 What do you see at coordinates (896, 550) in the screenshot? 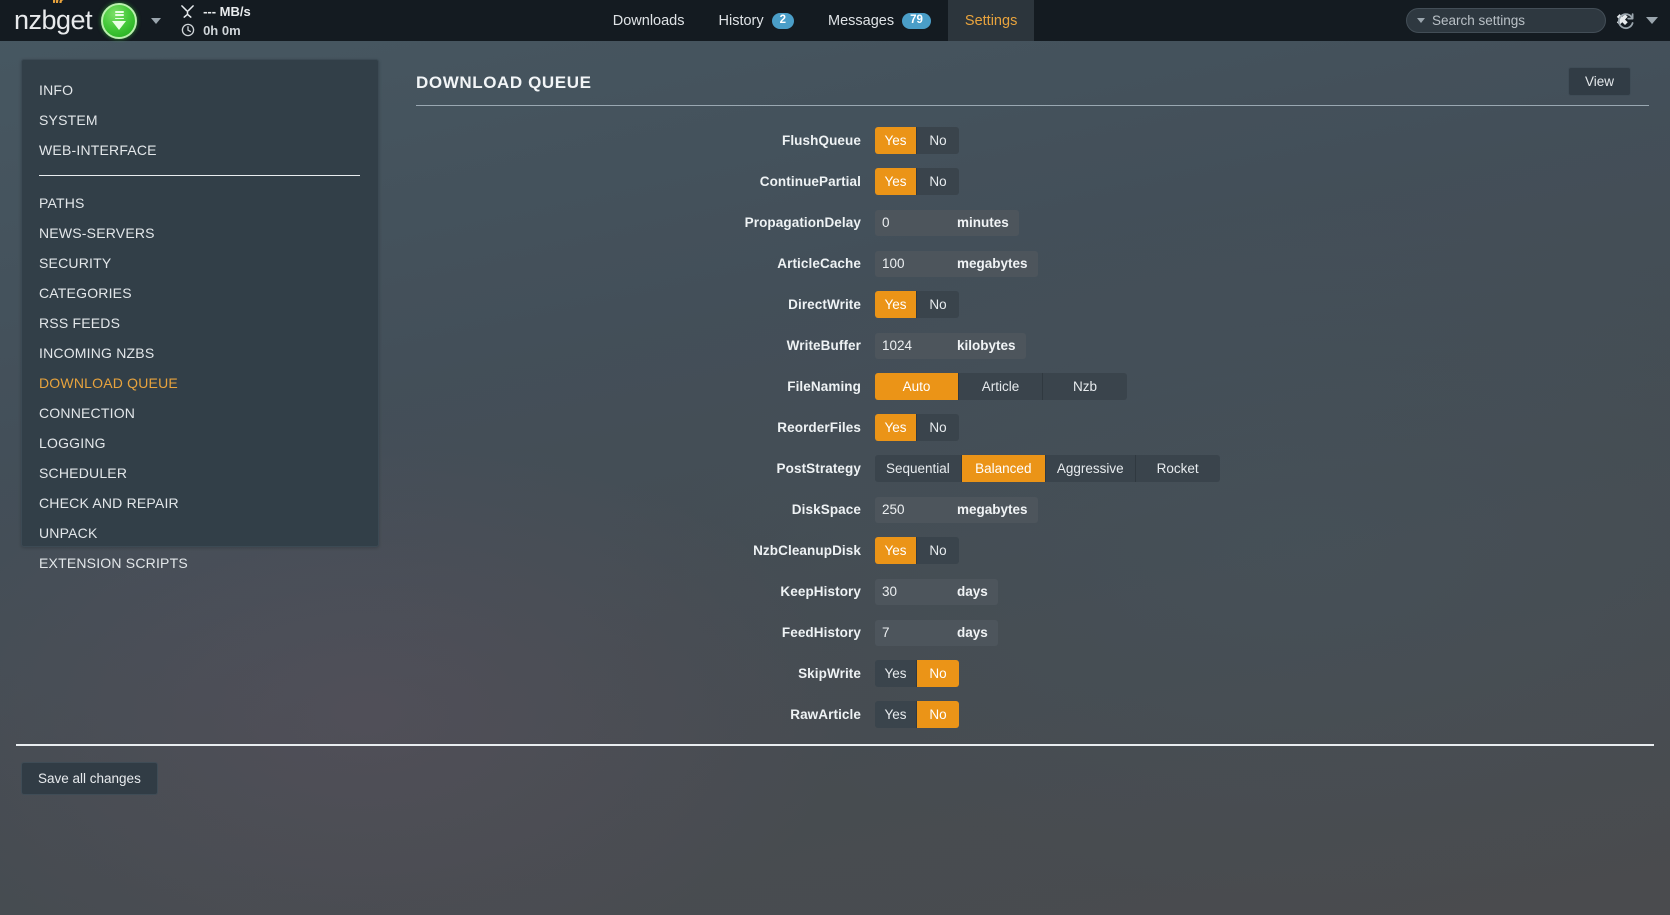
I see `option-nzb-cleanup-disk-yes: Yes` at bounding box center [896, 550].